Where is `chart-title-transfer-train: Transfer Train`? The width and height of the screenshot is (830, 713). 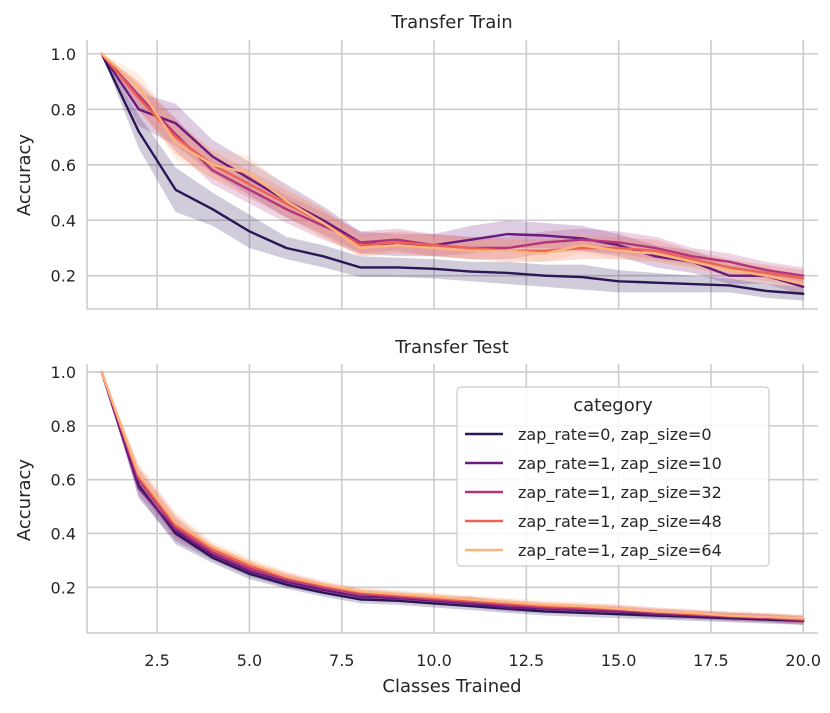 chart-title-transfer-train: Transfer Train is located at coordinates (451, 22).